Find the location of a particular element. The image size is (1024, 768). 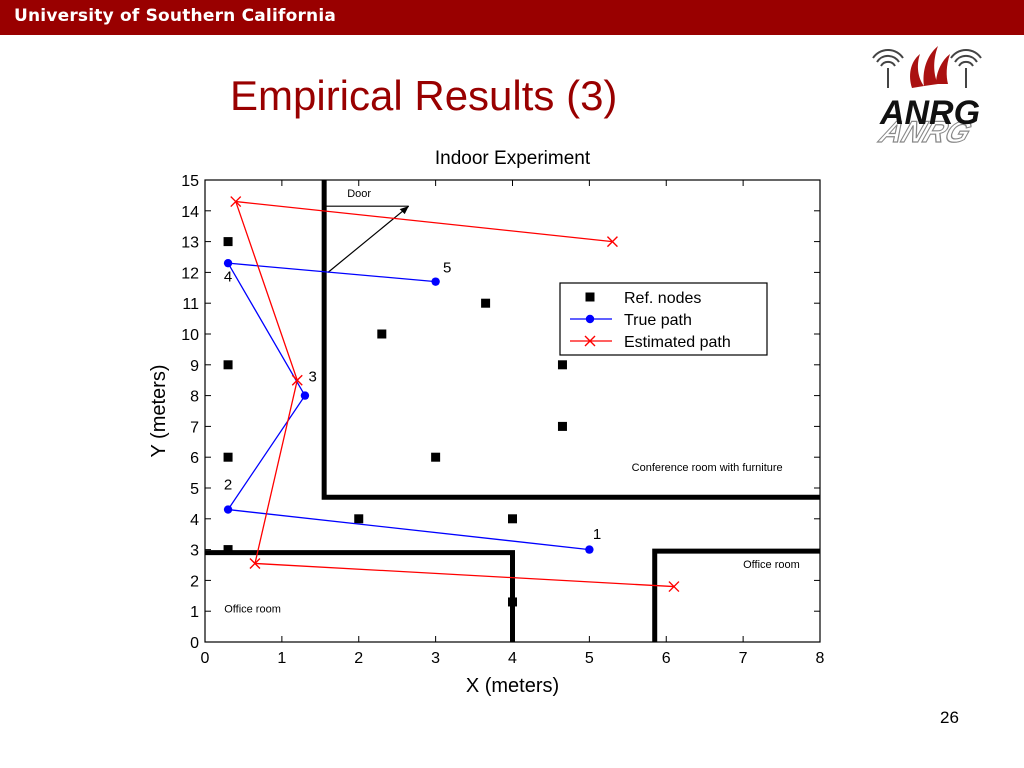

y-tick-label: 10 is located at coordinates (190, 335).